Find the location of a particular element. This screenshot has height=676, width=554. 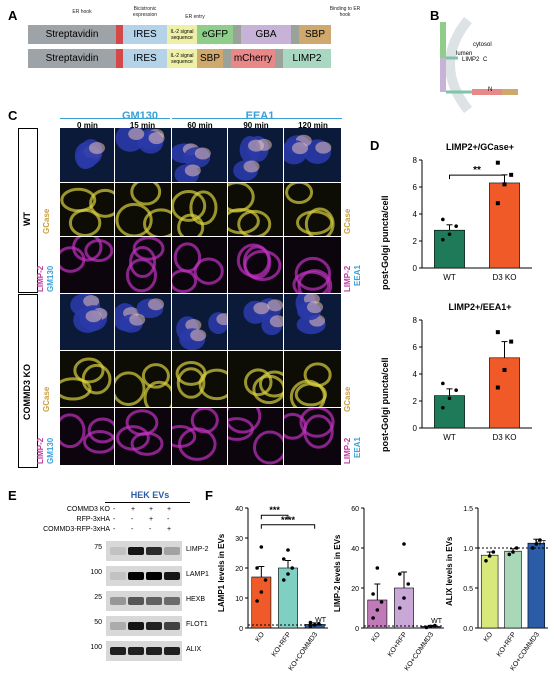

chart-limp2-gcase: 0 2 4 6 8 WT D3 KO ** is located at coordinates (472, 219).